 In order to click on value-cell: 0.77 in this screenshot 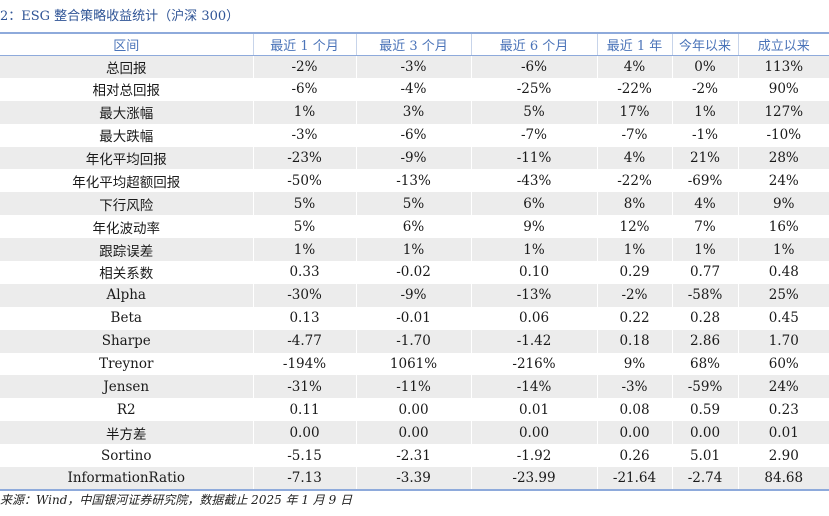, I will do `click(704, 272)`.